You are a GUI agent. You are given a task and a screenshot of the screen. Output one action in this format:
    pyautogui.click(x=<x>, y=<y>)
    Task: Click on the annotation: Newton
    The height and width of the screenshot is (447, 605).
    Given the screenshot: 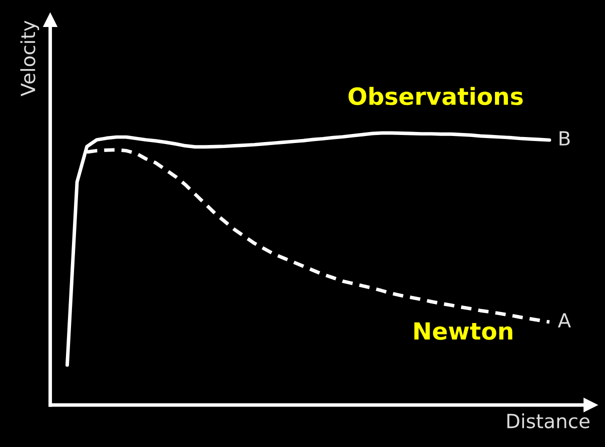 What is the action you would take?
    pyautogui.click(x=463, y=331)
    